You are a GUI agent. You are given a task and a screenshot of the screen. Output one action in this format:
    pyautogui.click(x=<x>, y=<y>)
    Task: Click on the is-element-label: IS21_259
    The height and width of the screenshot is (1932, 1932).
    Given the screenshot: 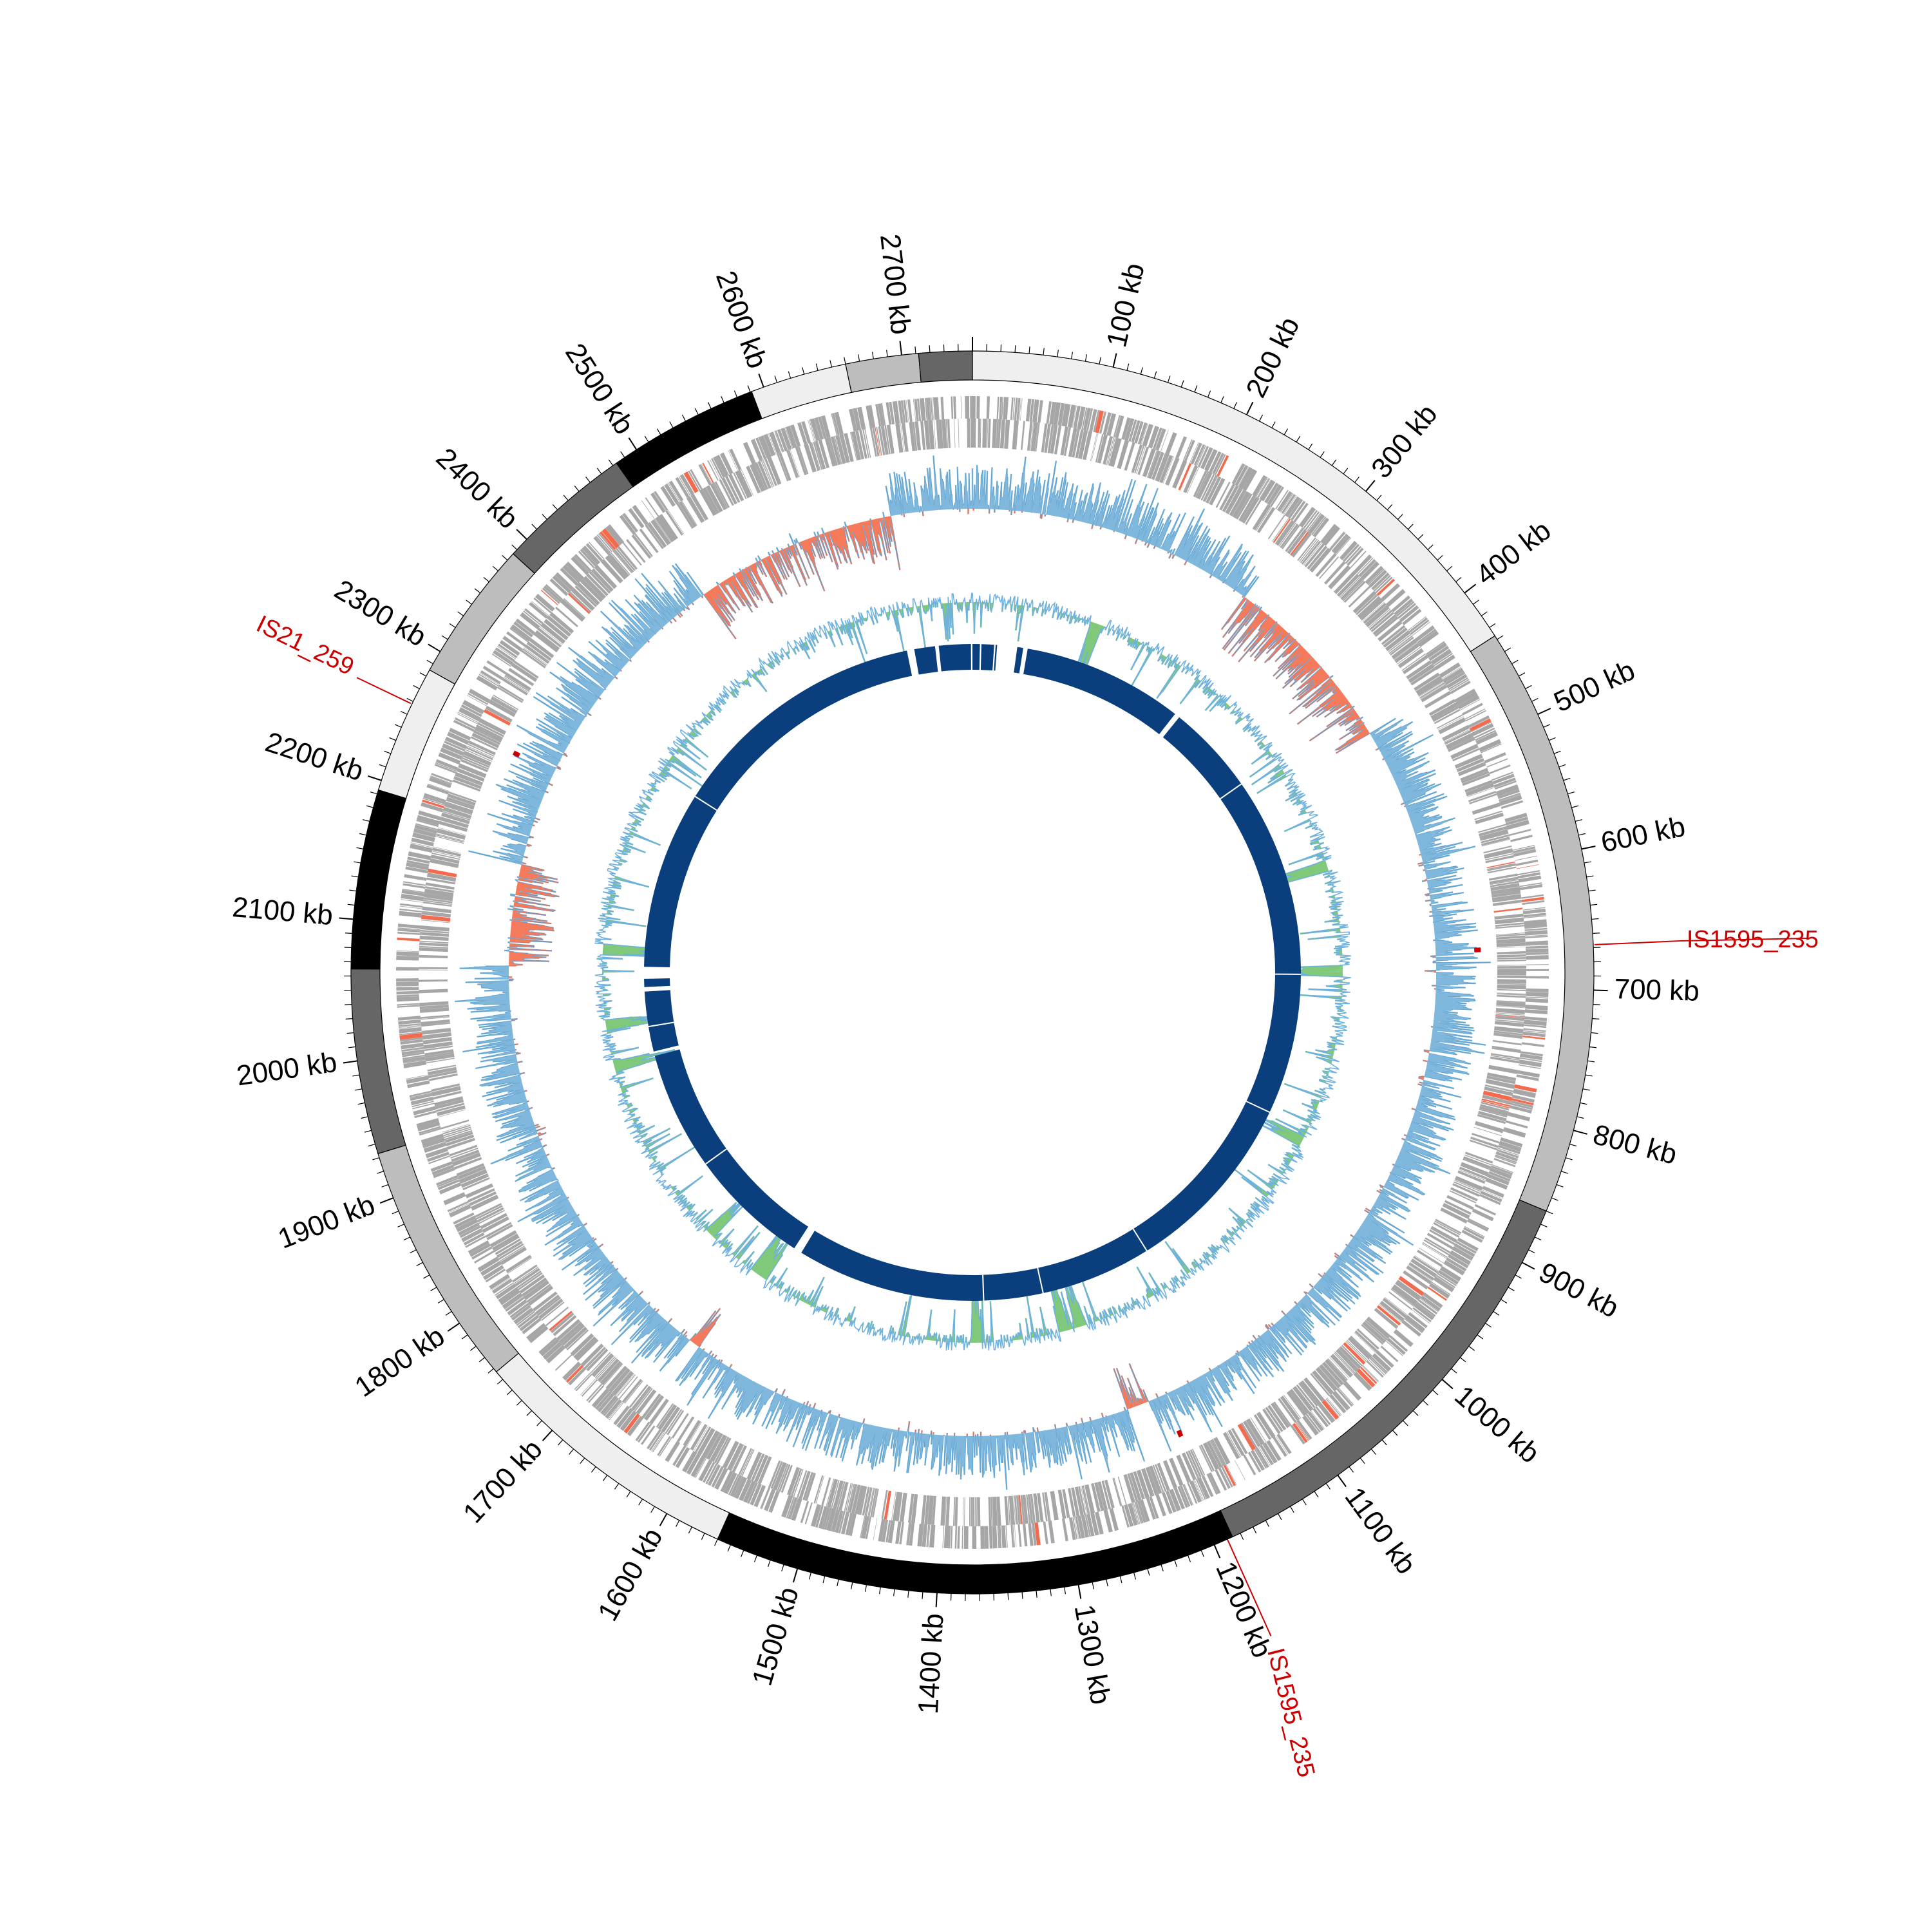 What is the action you would take?
    pyautogui.click(x=305, y=646)
    